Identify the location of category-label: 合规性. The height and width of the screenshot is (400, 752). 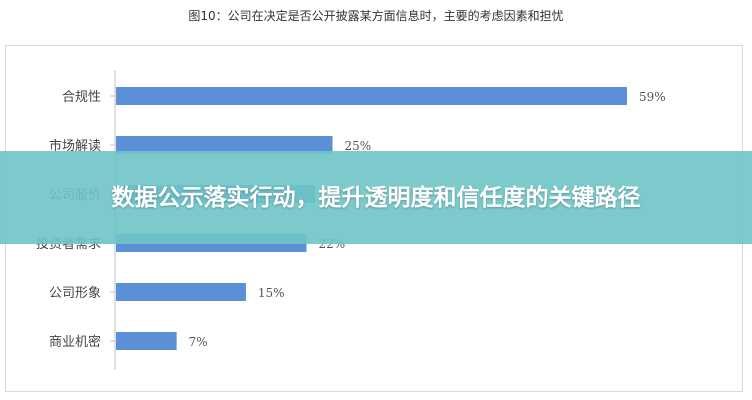
(81, 97).